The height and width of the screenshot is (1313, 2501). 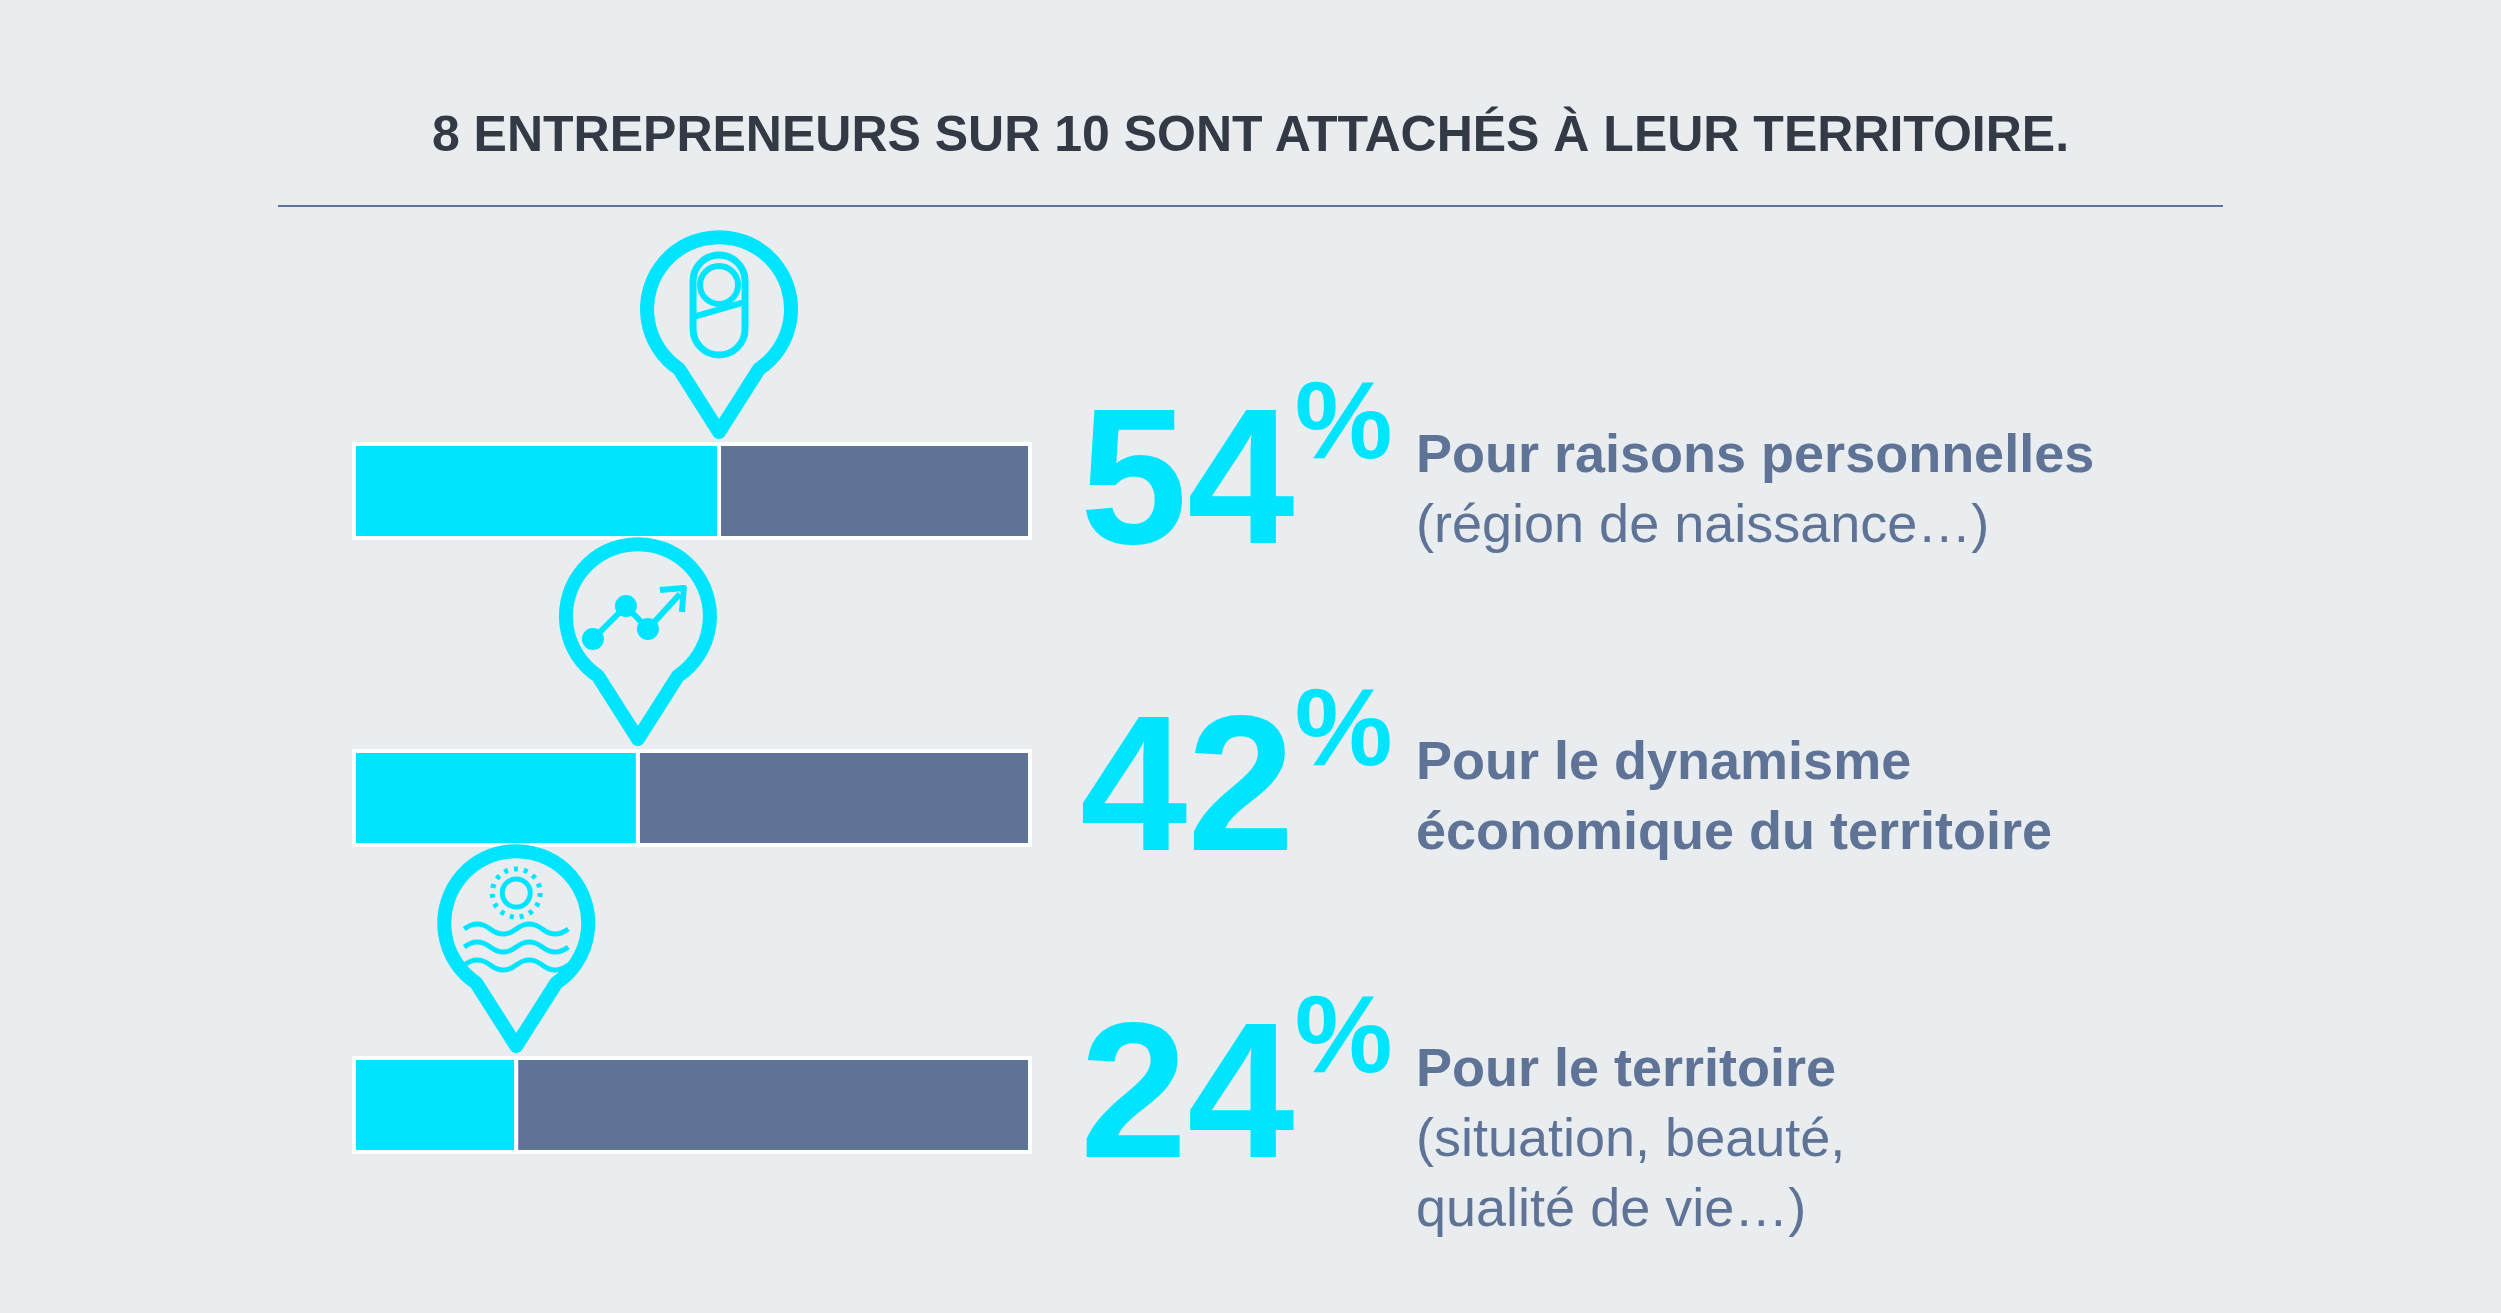 What do you see at coordinates (1734, 794) in the screenshot?
I see `y-tick-label: Pour le dynamisme économique du territoire` at bounding box center [1734, 794].